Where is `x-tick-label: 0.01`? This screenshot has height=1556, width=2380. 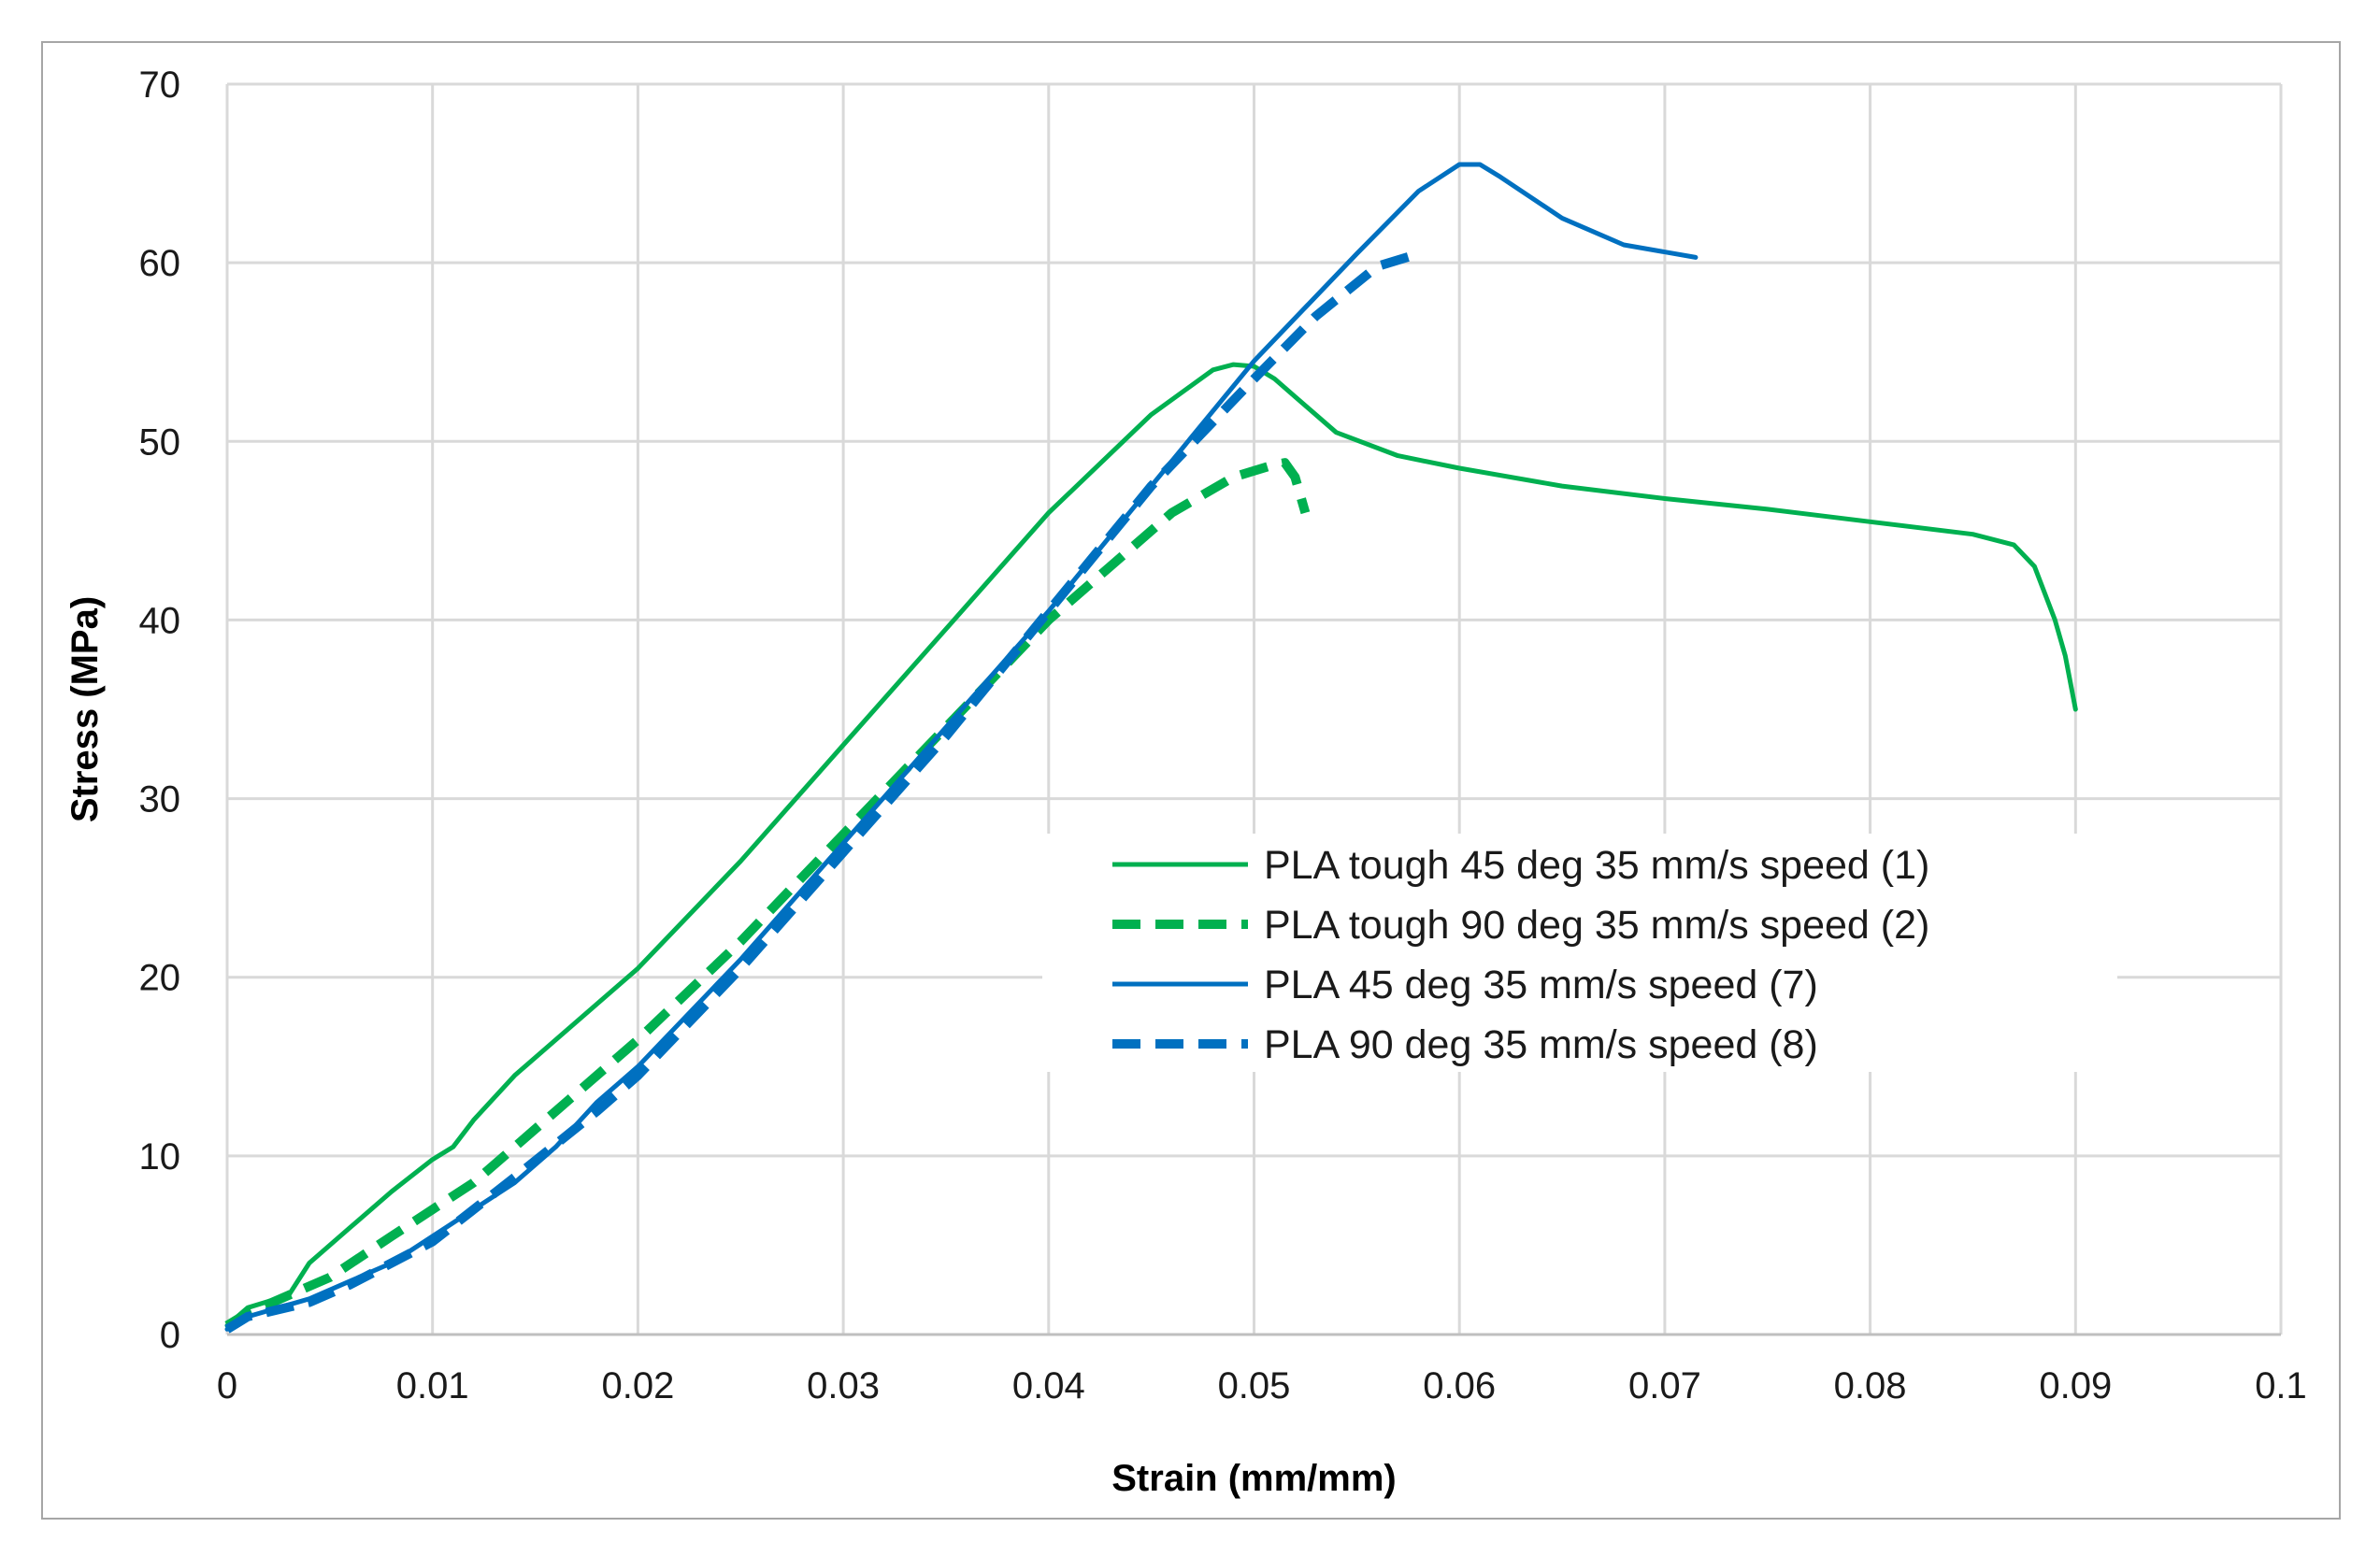
x-tick-label: 0.01 is located at coordinates (432, 1385).